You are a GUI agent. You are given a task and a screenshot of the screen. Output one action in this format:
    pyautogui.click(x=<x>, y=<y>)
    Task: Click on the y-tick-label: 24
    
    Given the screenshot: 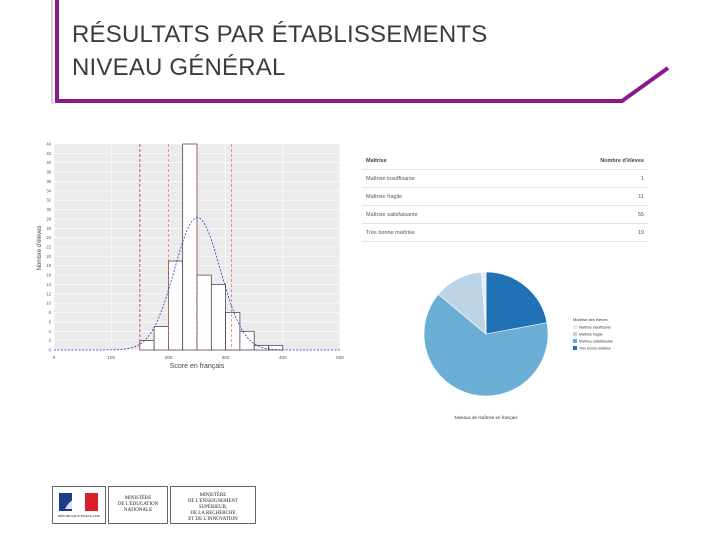 What is the action you would take?
    pyautogui.click(x=48, y=237)
    